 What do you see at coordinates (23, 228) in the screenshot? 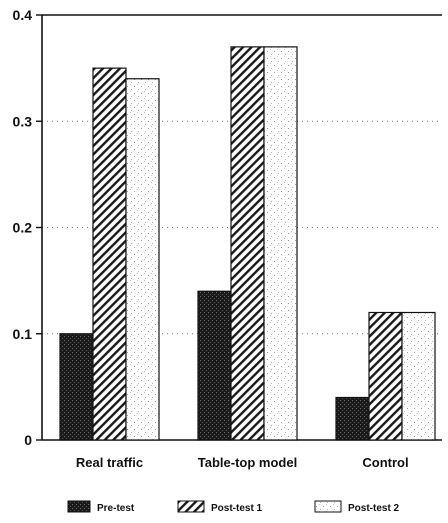
I see `y-tick-label: 0.2` at bounding box center [23, 228].